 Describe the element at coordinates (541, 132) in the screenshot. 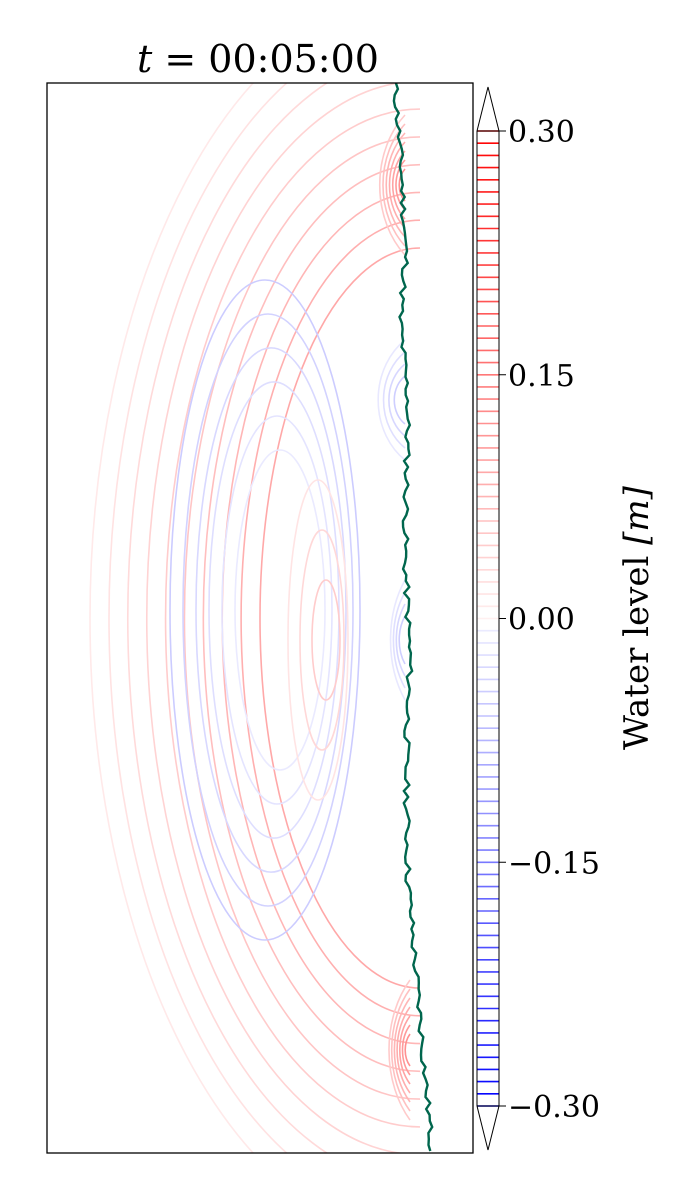

I see `colorbar-tick-label: 0.30` at that location.